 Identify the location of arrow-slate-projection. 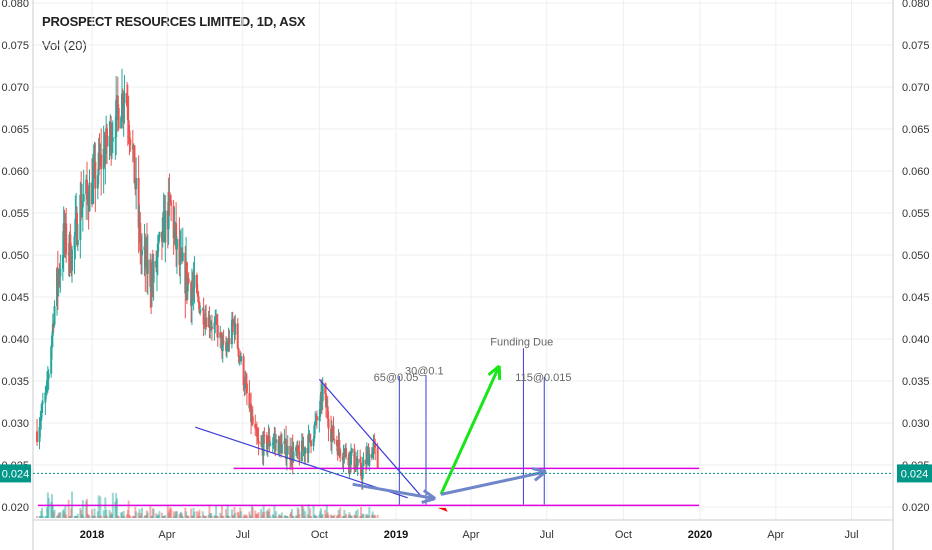
(493, 483).